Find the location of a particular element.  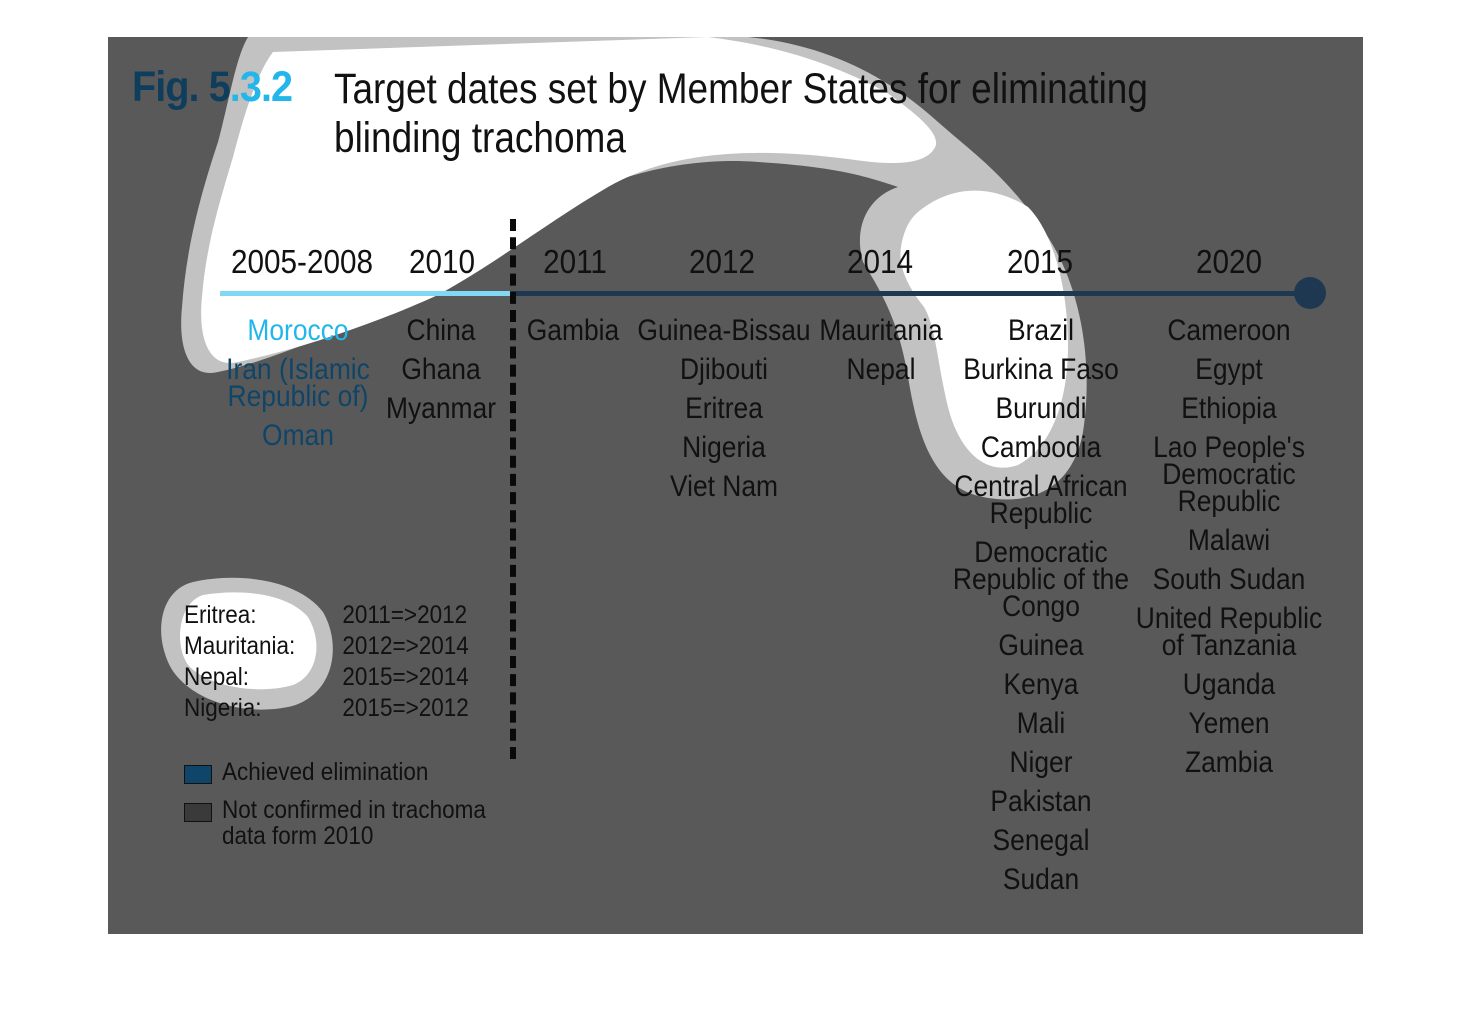

country-name: Uganda is located at coordinates (1229, 684).